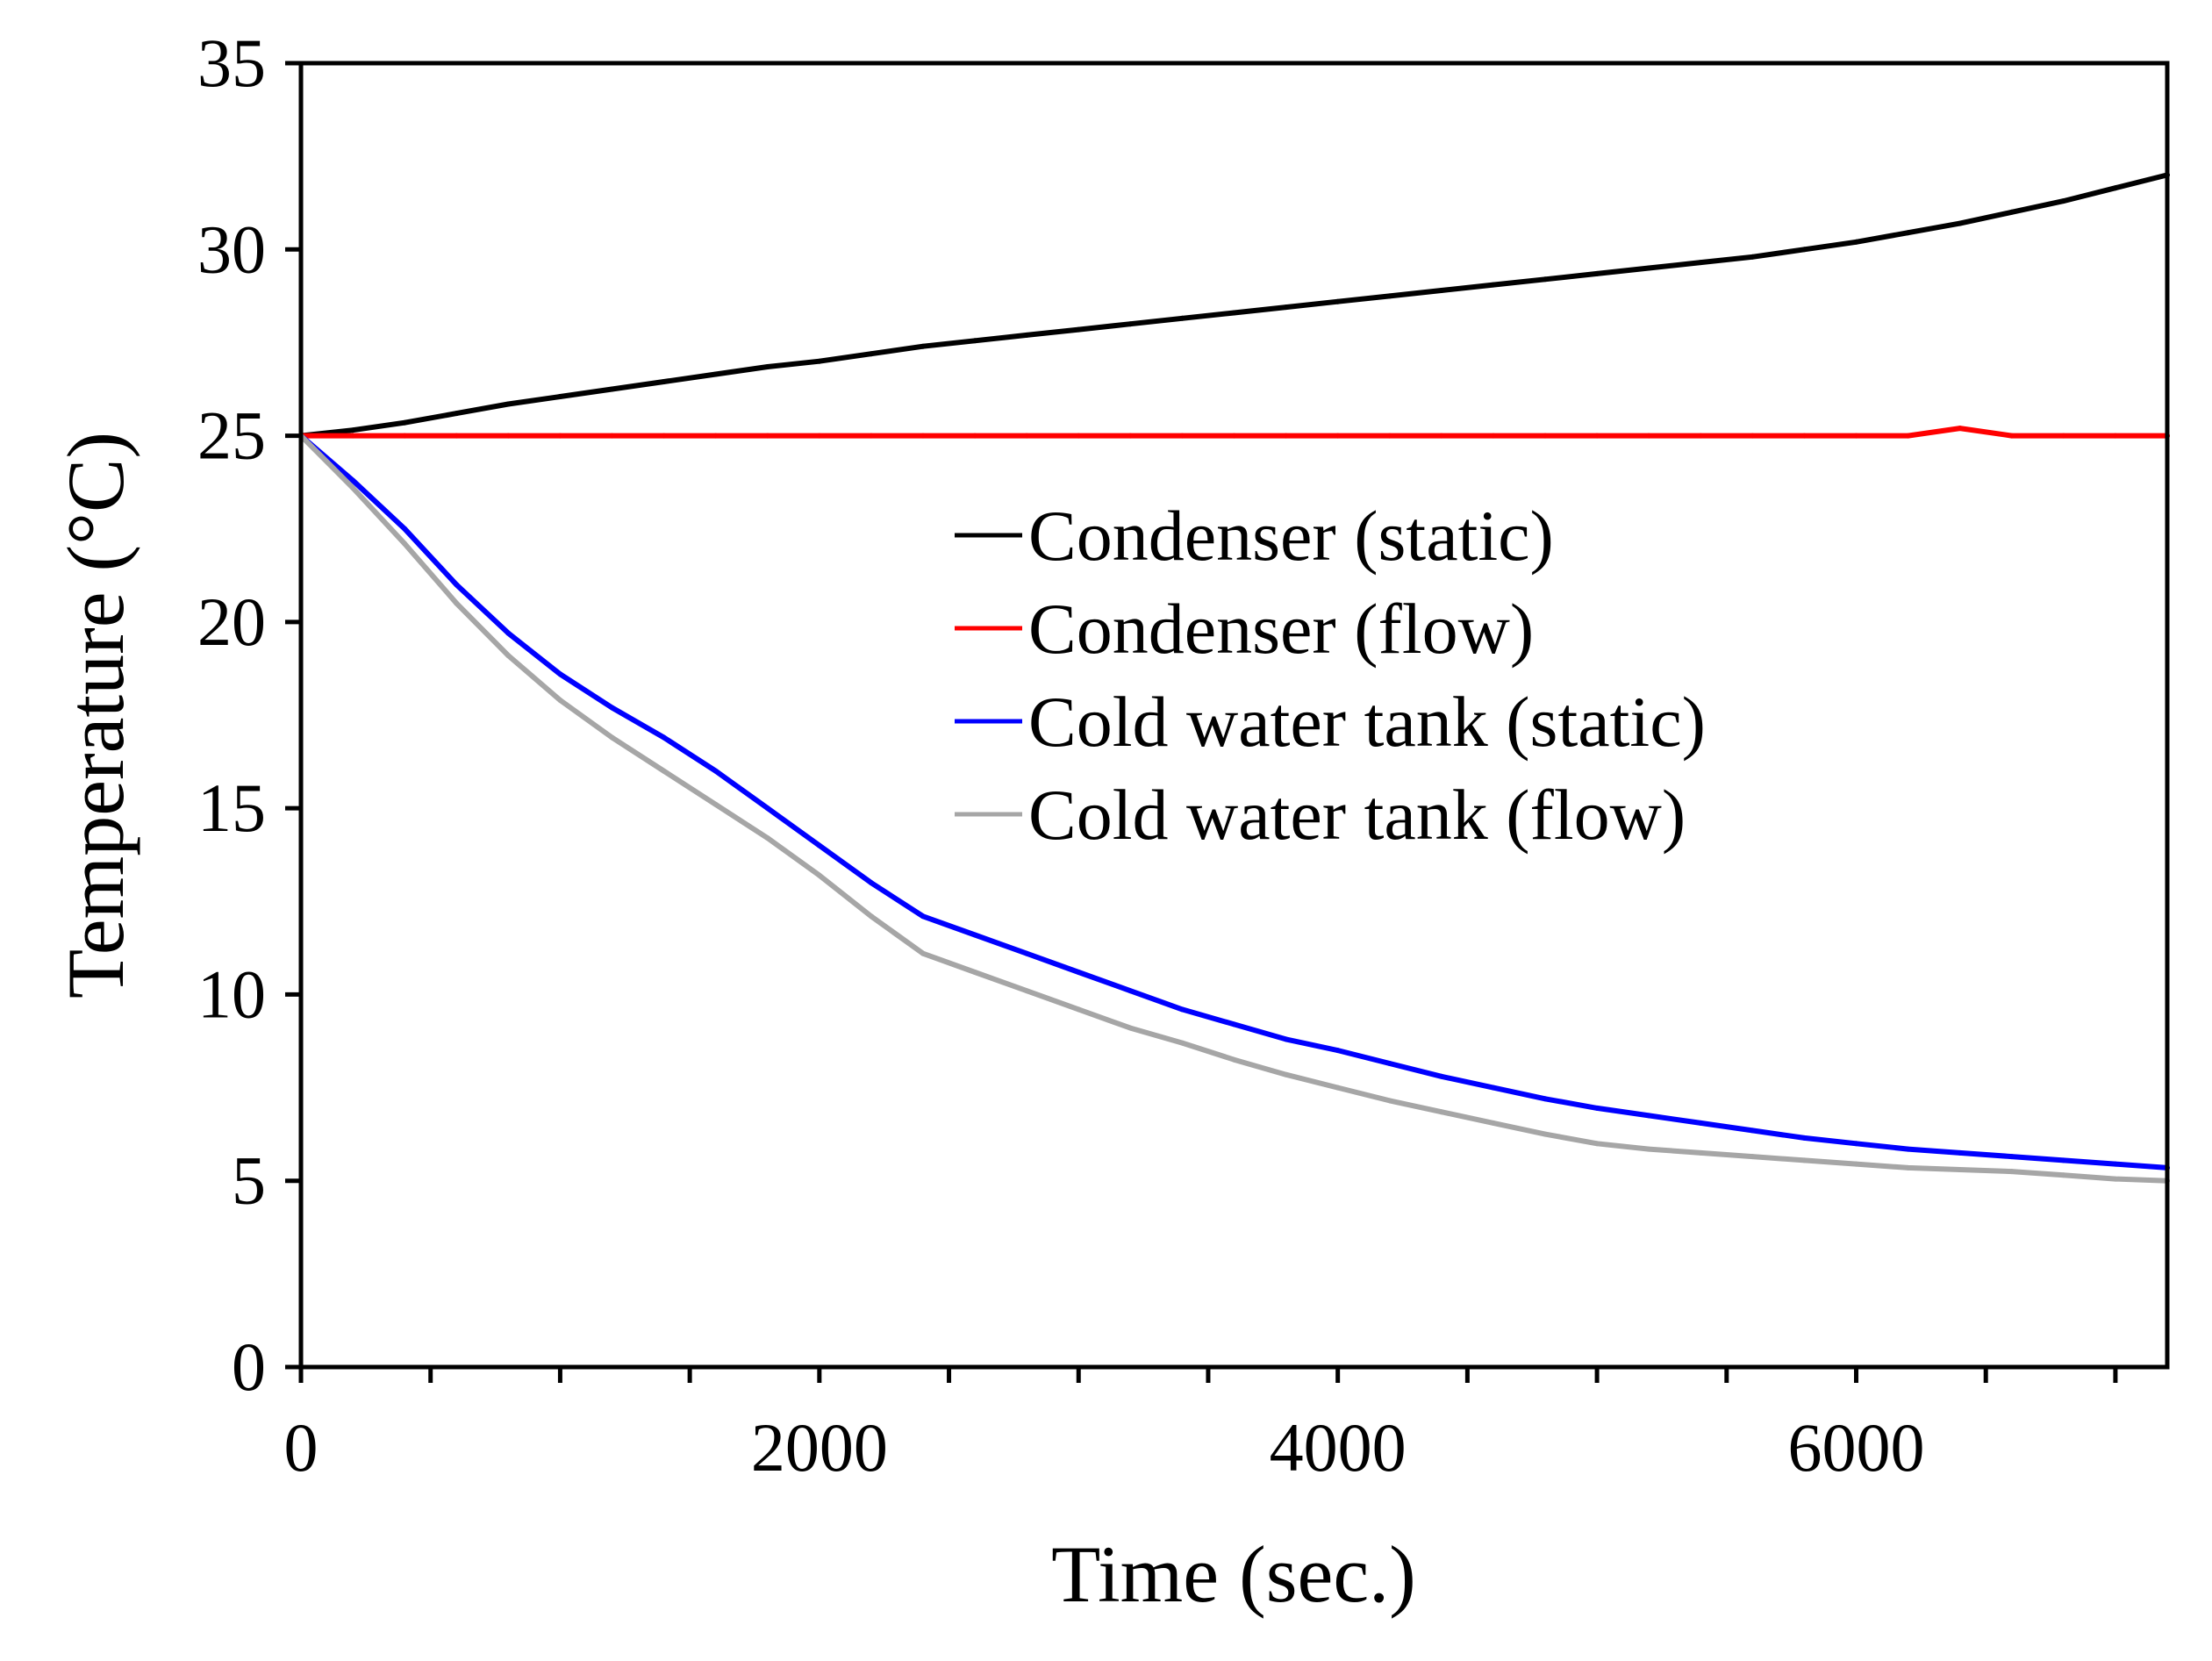 This screenshot has width=2212, height=1661. I want to click on y-tick-label-5: 5, so click(249, 1180).